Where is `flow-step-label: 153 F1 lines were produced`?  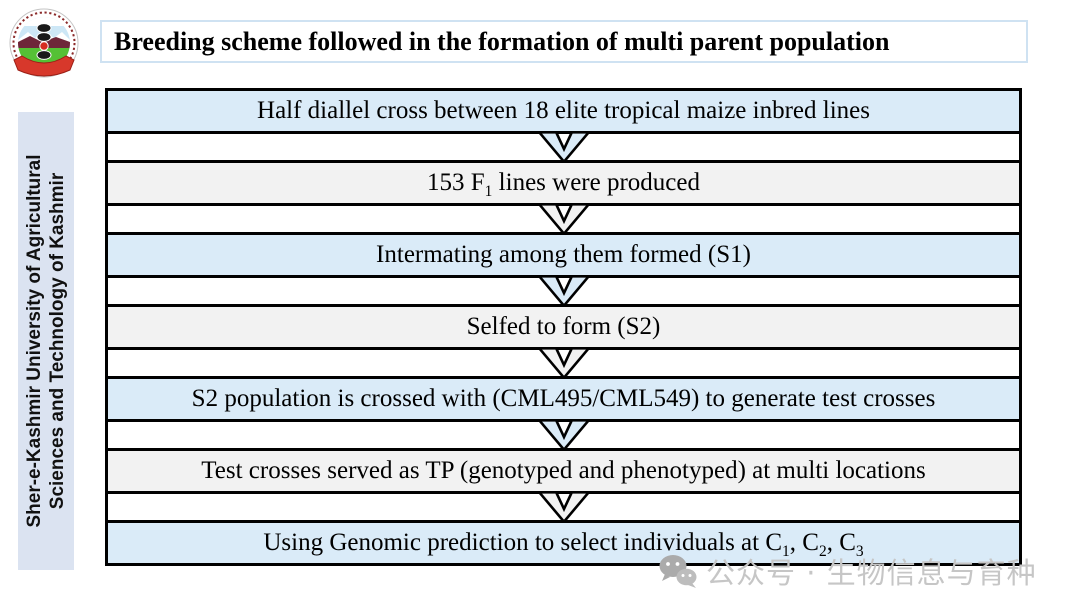
flow-step-label: 153 F1 lines were produced is located at coordinates (563, 184).